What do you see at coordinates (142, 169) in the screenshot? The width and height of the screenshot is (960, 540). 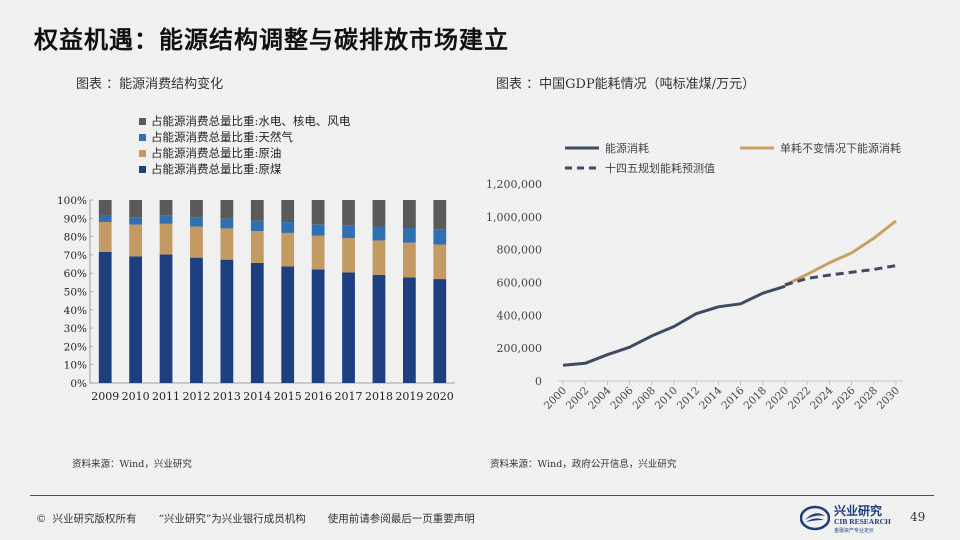 I see `legend-swatch-coal` at bounding box center [142, 169].